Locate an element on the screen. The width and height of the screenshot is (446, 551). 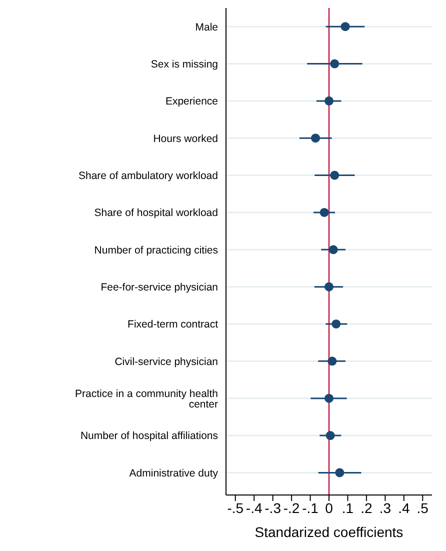
y-tick-label: Fee-for-service physician is located at coordinates (159, 288).